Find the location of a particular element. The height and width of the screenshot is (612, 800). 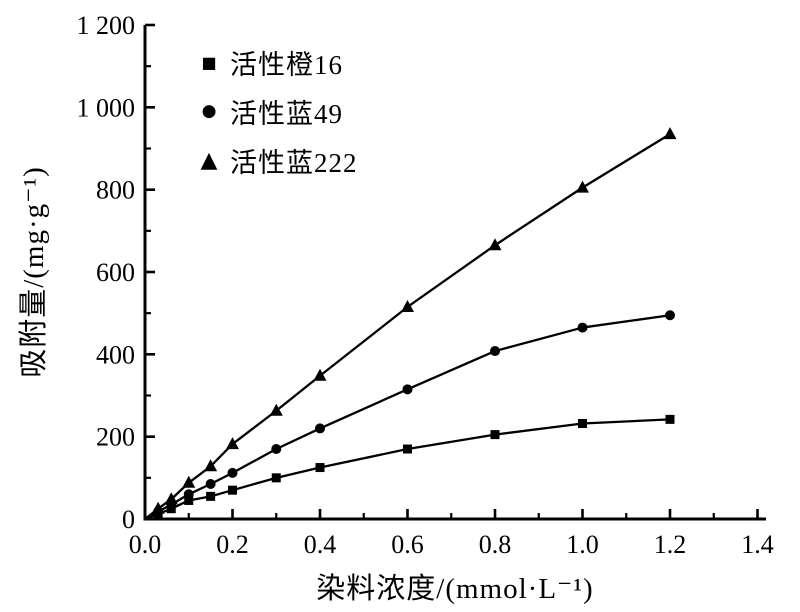

x-tick-label: 0.6 is located at coordinates (407, 544).